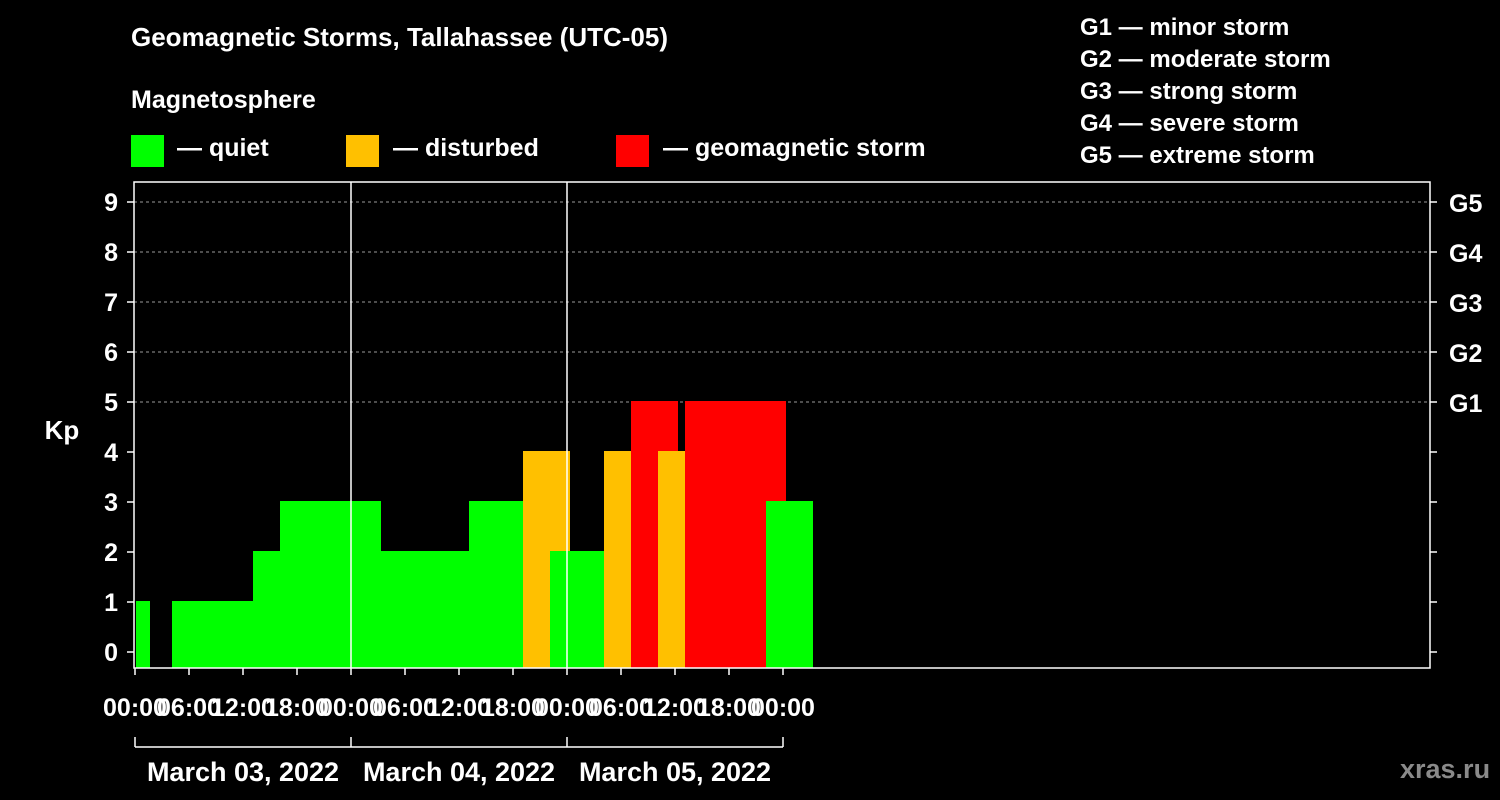 This screenshot has height=800, width=1500. What do you see at coordinates (223, 100) in the screenshot?
I see `magnetosphere-heading: Magnetosphere` at bounding box center [223, 100].